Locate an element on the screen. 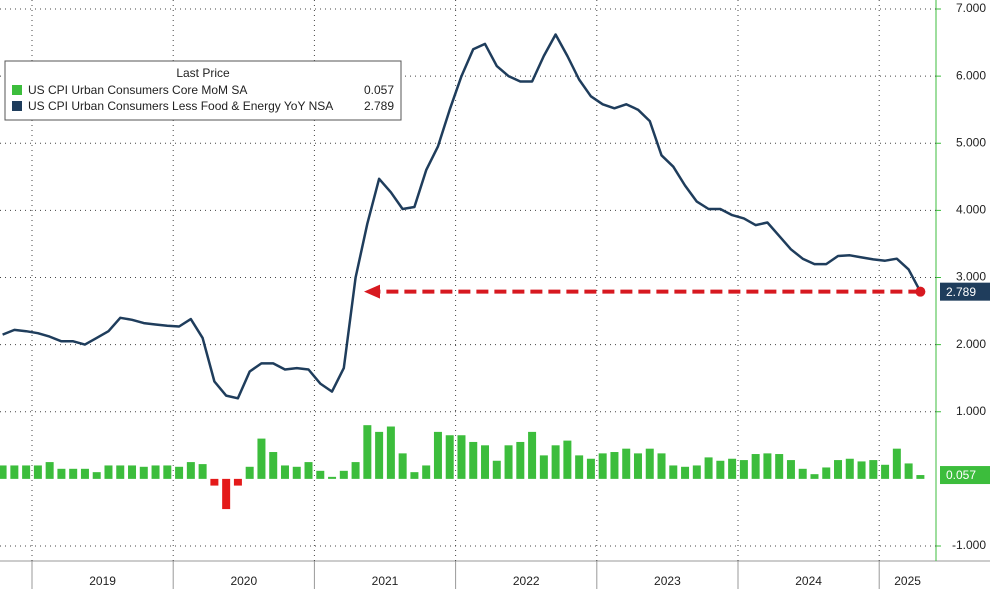 The height and width of the screenshot is (589, 990). legend-value: 0.057 is located at coordinates (379, 90).